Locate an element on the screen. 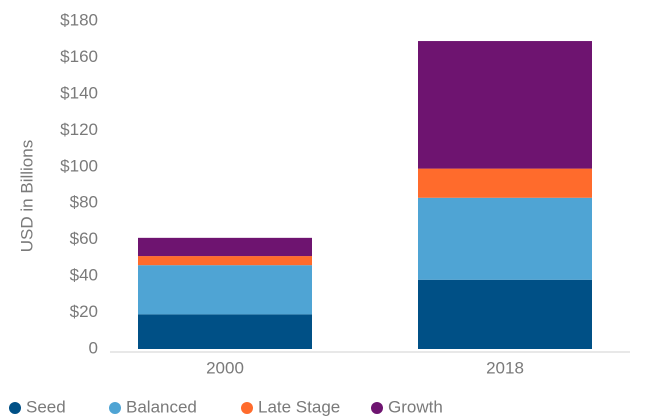  y-tick-label: $40 is located at coordinates (84, 275).